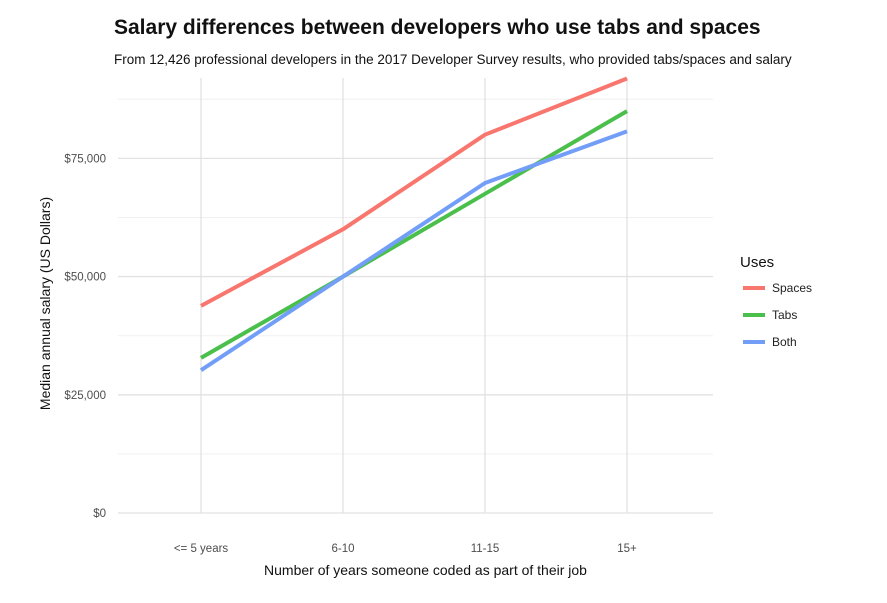  I want to click on legend-label-tabs: Tabs, so click(784, 315).